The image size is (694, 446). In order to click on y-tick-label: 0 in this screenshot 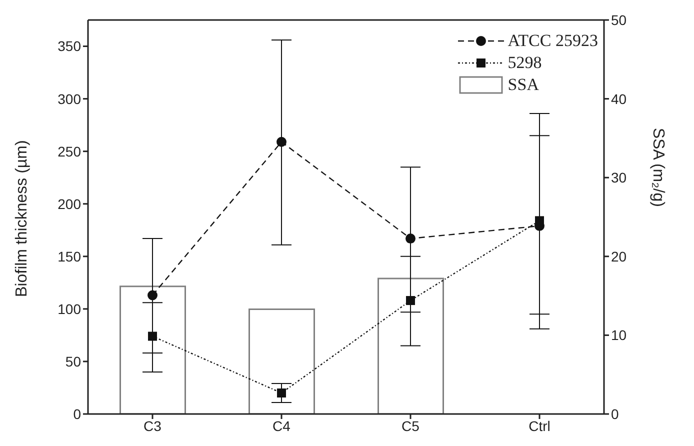, I will do `click(77, 414)`.